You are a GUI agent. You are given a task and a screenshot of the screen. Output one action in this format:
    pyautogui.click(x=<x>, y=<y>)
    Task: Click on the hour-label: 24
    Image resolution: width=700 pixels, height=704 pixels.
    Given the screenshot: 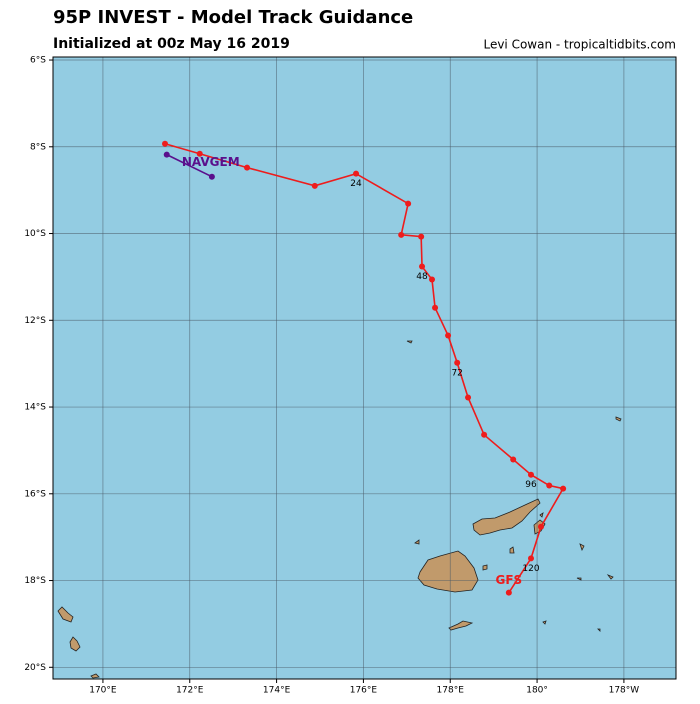 What is the action you would take?
    pyautogui.click(x=356, y=184)
    